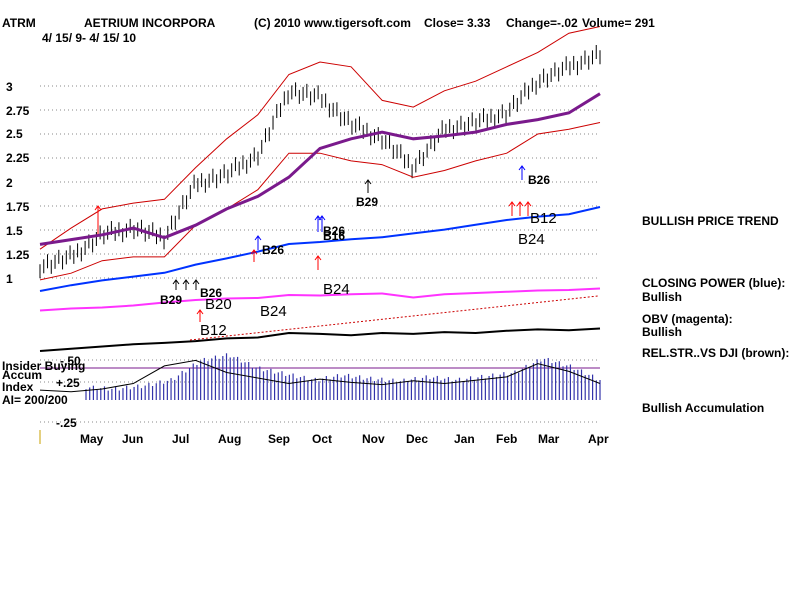 Image resolution: width=800 pixels, height=600 pixels. Describe the element at coordinates (92, 439) in the screenshot. I see `x-tick-label: May` at that location.